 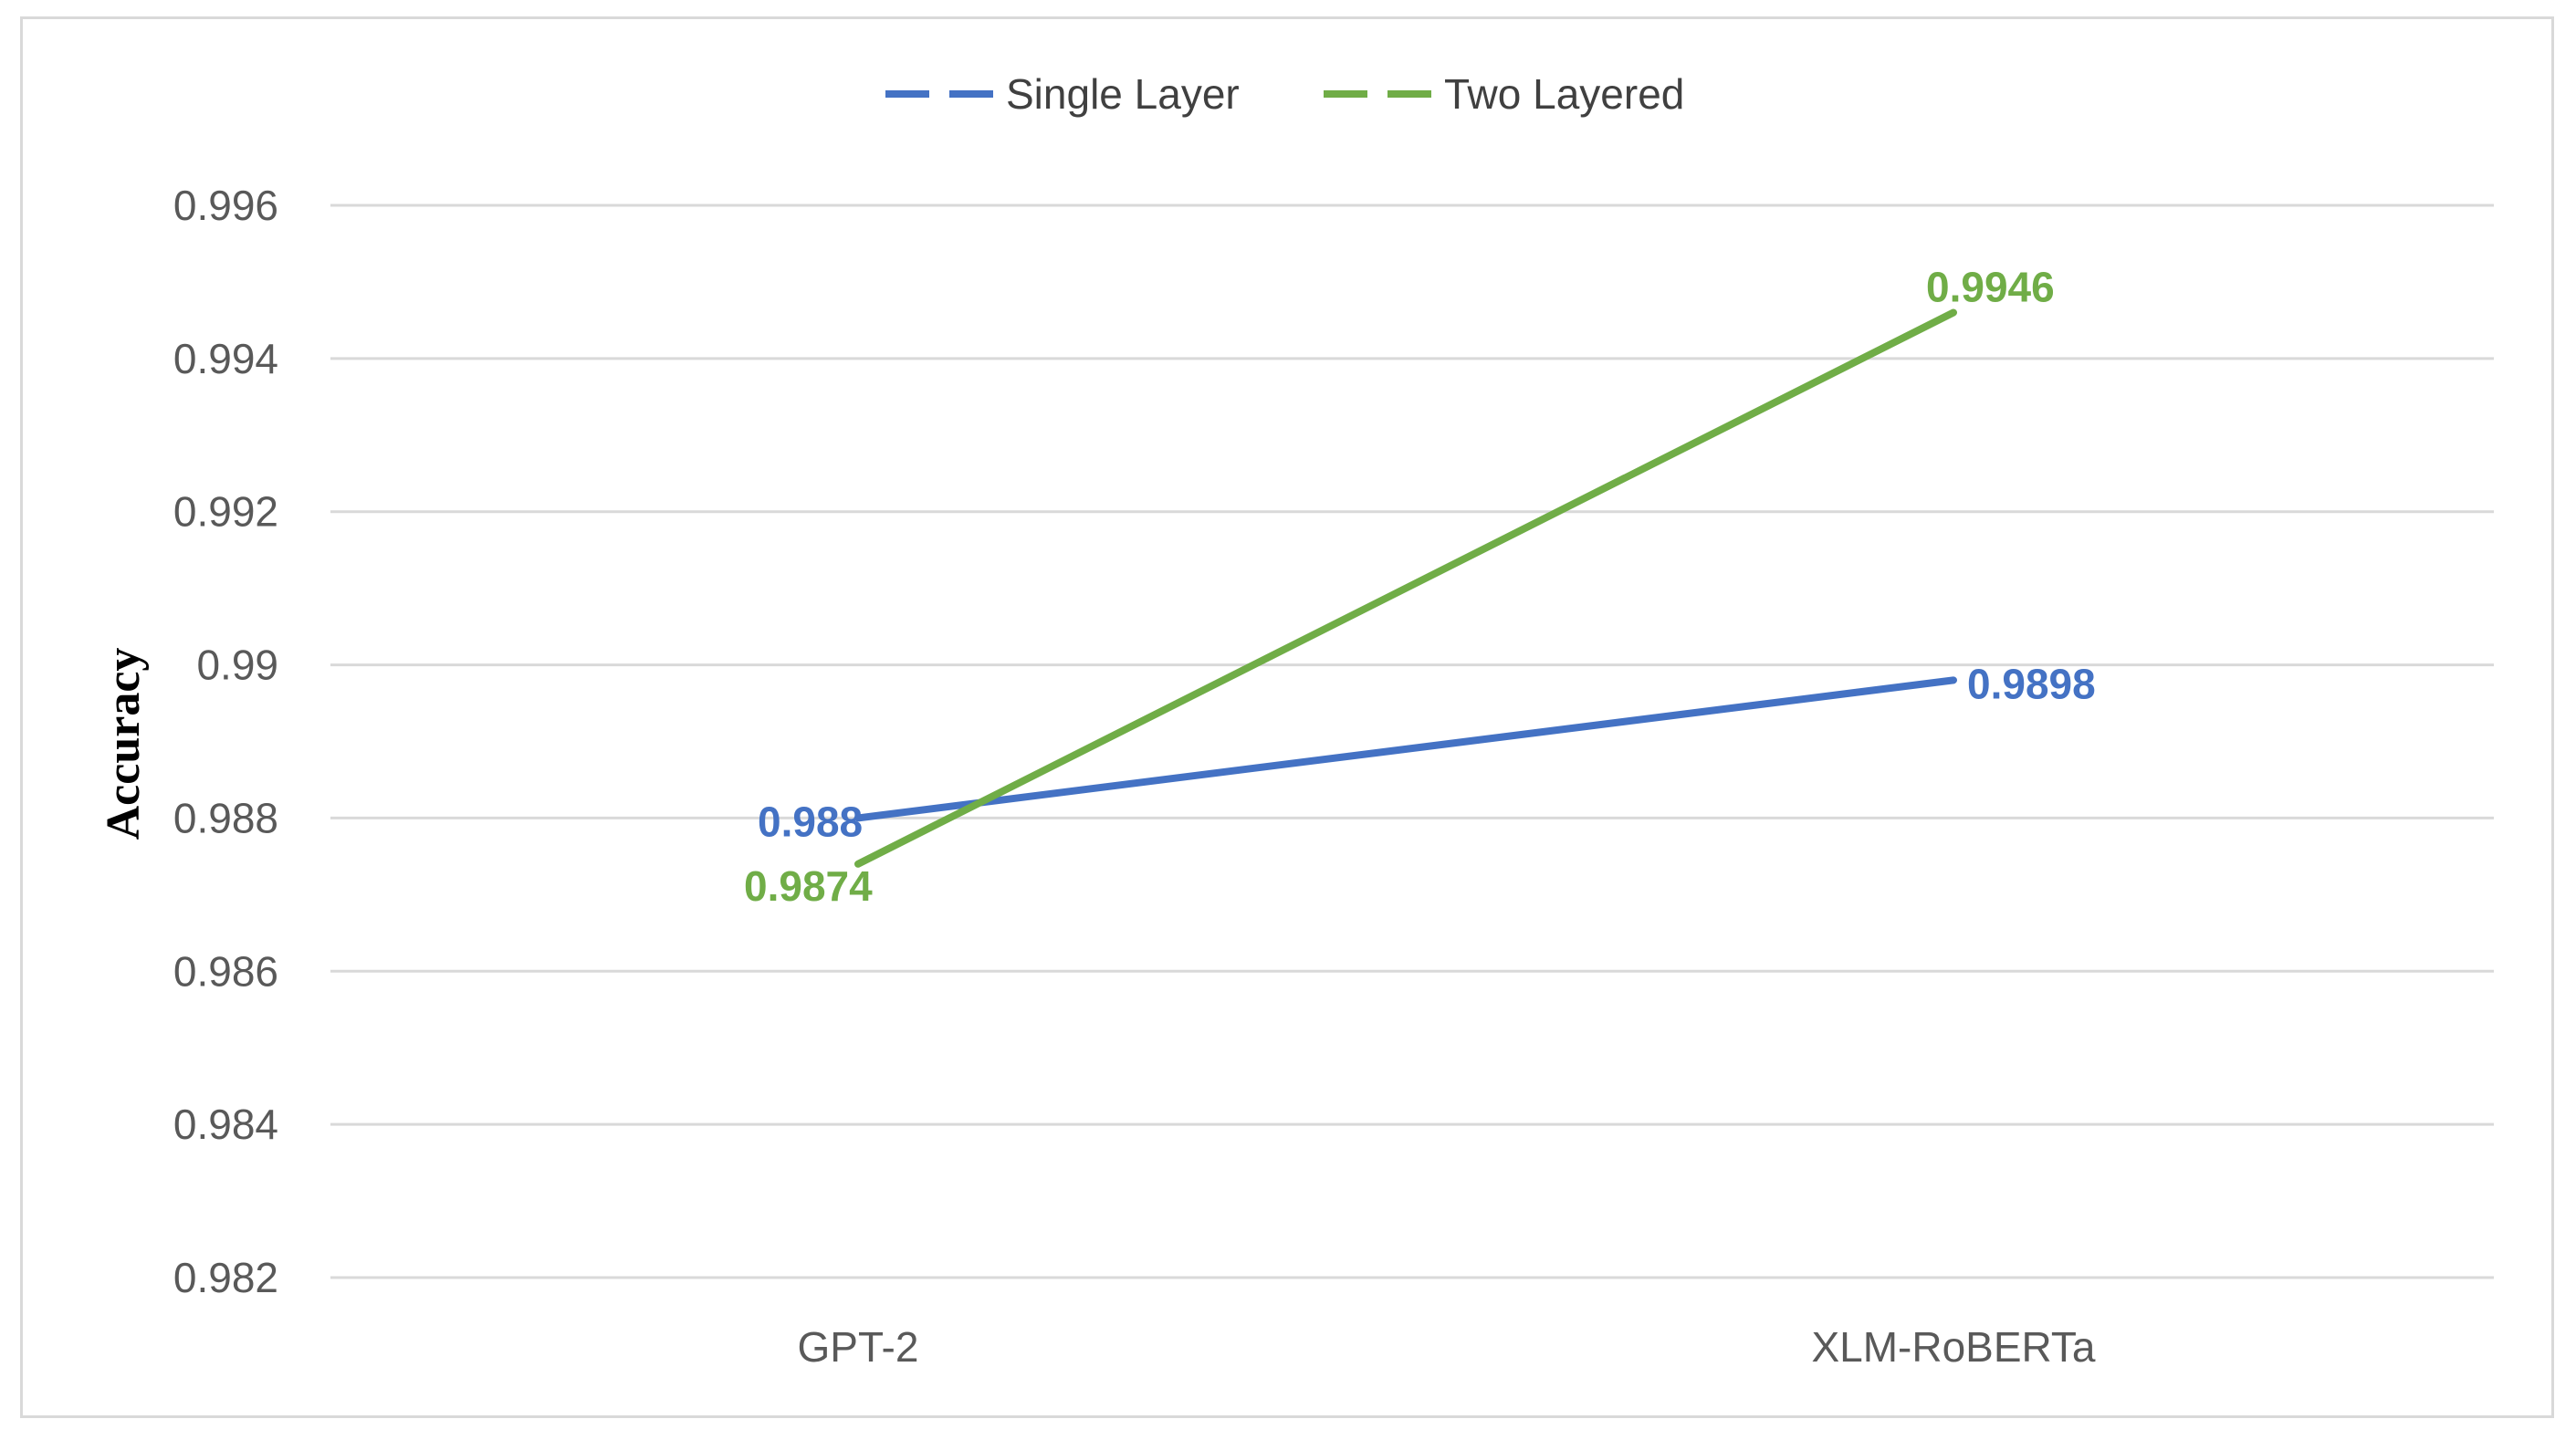 What do you see at coordinates (226, 206) in the screenshot?
I see `y-tick-label: 0.996` at bounding box center [226, 206].